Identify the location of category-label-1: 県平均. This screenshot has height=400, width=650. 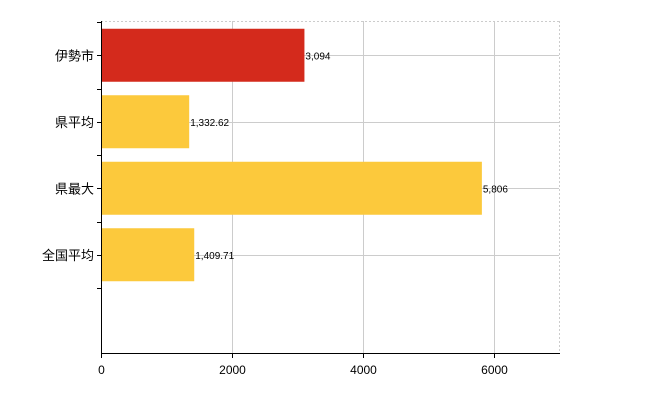
(74, 123).